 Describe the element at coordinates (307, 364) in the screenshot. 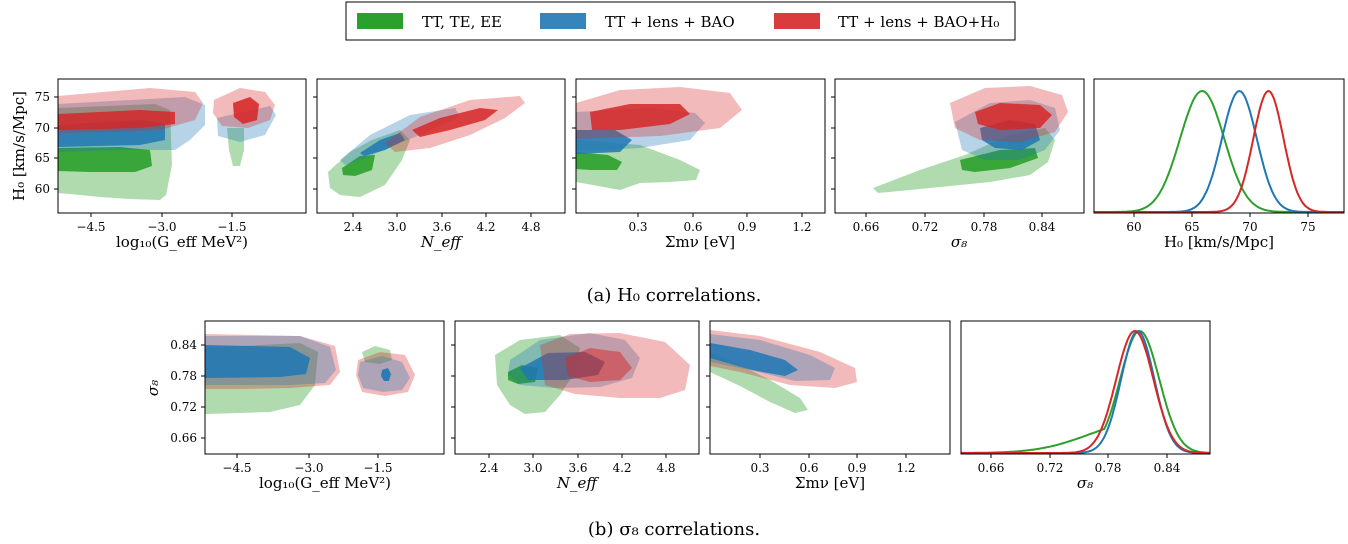

I see `contour-blue-B1` at that location.